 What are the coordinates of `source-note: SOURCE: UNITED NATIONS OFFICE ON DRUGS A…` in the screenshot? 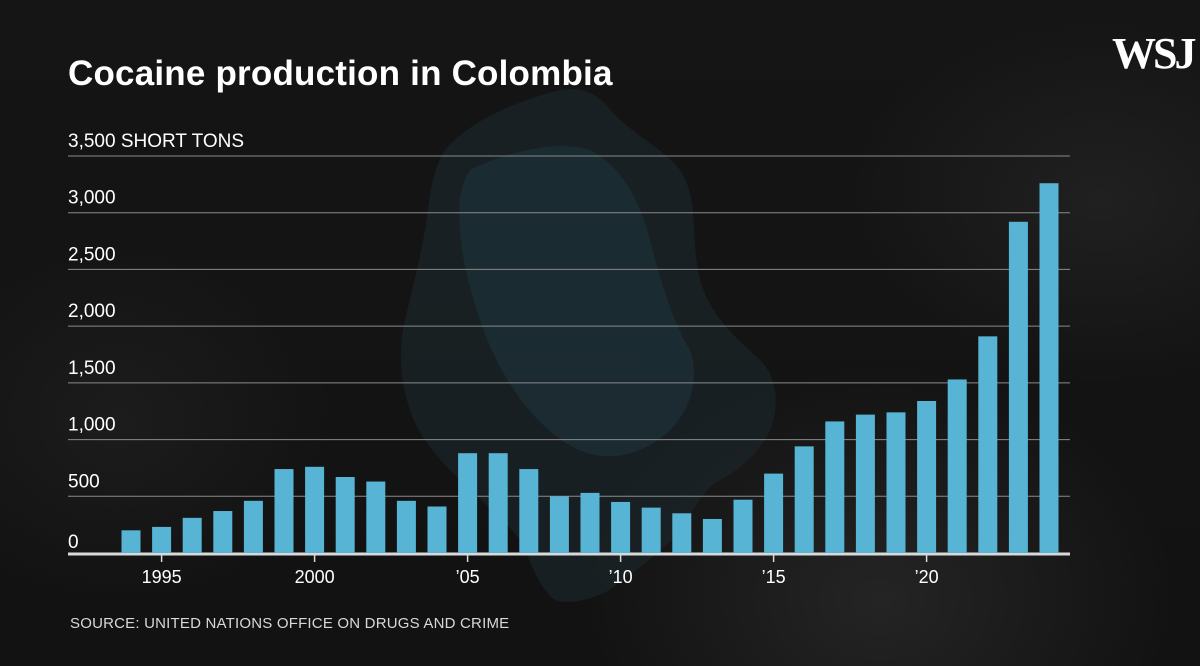 It's located at (290, 623).